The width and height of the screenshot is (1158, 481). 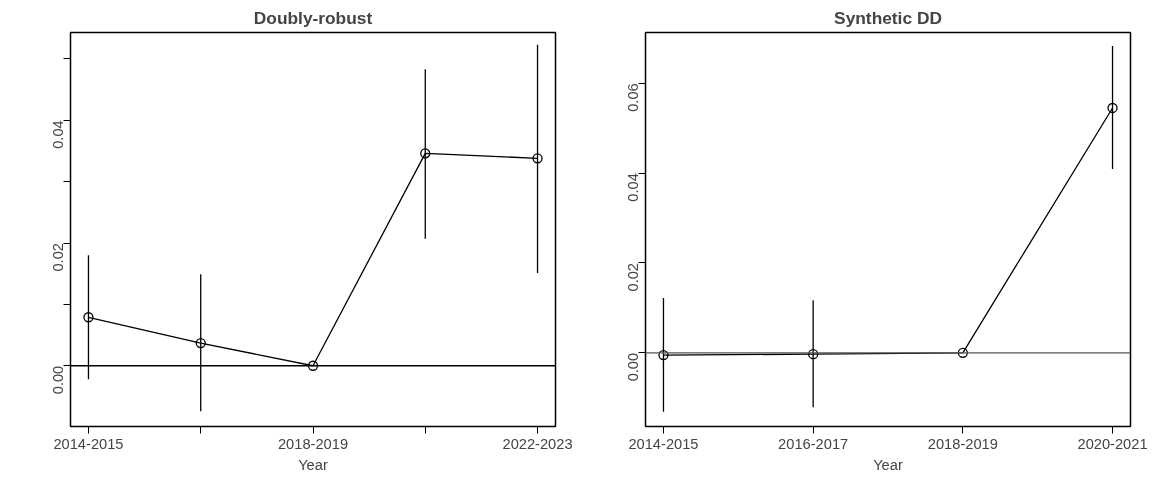 I want to click on y-tick-label: 0.06, so click(x=633, y=97).